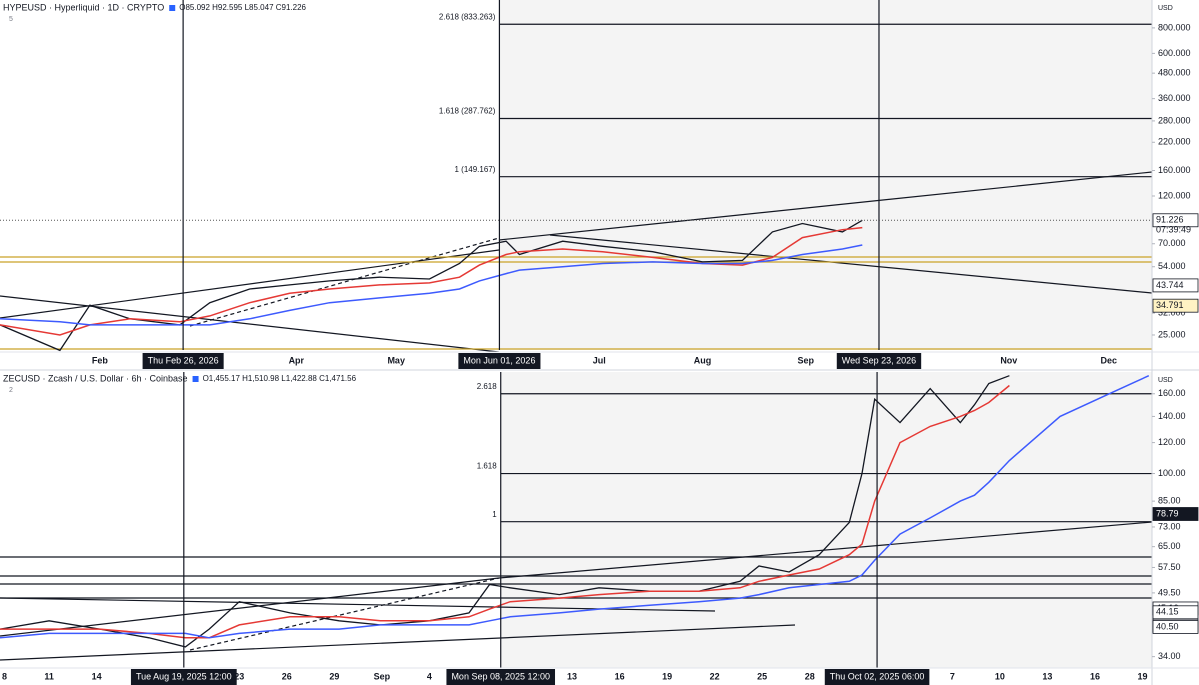 The width and height of the screenshot is (1199, 685). I want to click on y-tick-label: 480.000, so click(1174, 73).